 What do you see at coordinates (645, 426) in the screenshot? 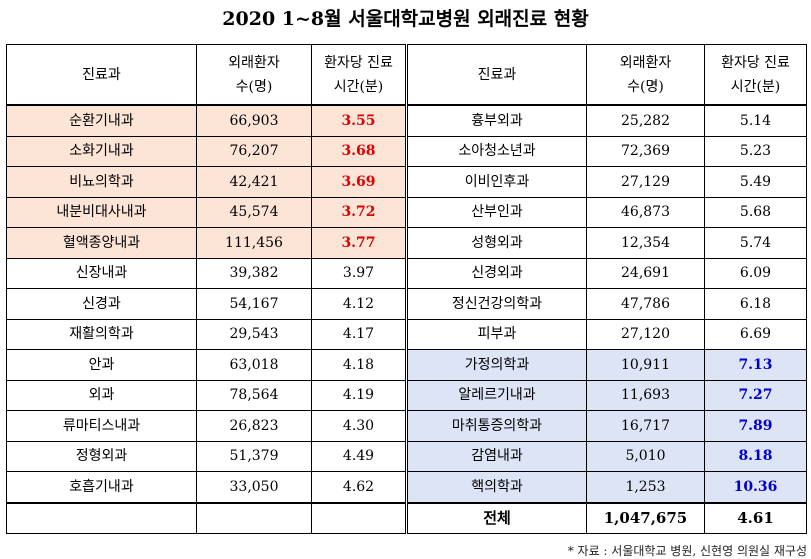
I see `patients-cell: 16,717` at bounding box center [645, 426].